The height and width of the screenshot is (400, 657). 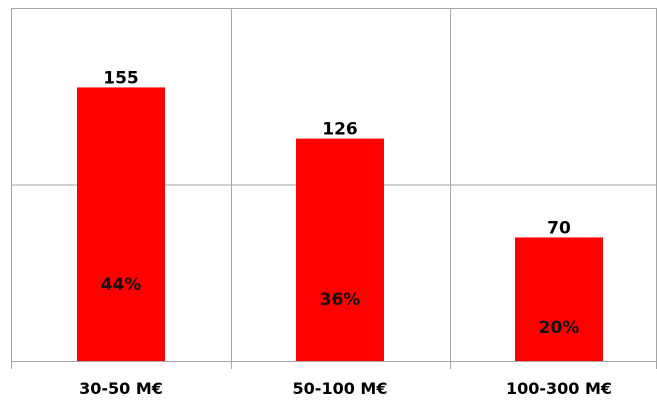 What do you see at coordinates (559, 388) in the screenshot?
I see `category-label-3: 100-300 M€` at bounding box center [559, 388].